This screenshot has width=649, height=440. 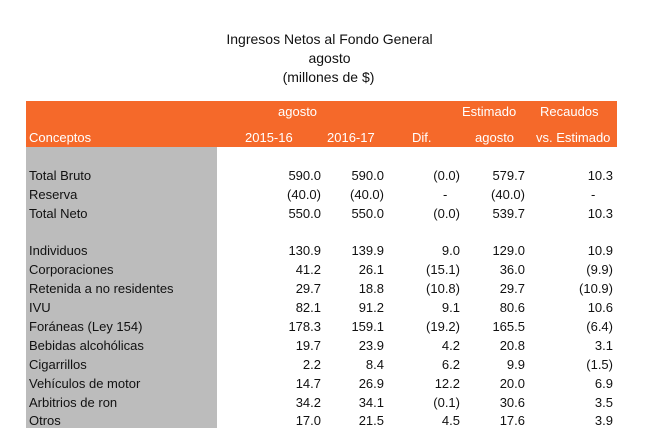 I want to click on header-agosto-group: agosto, so click(x=298, y=111).